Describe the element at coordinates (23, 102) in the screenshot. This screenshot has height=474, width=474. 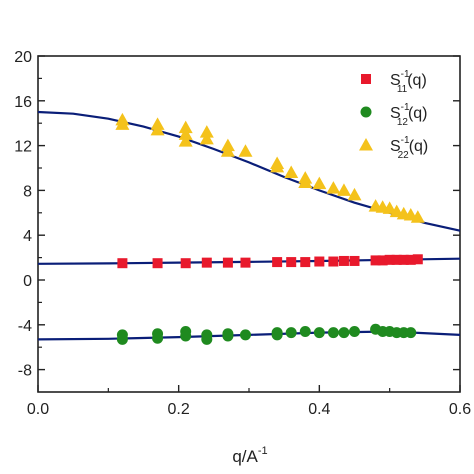
I see `y-tick-label: 16` at that location.